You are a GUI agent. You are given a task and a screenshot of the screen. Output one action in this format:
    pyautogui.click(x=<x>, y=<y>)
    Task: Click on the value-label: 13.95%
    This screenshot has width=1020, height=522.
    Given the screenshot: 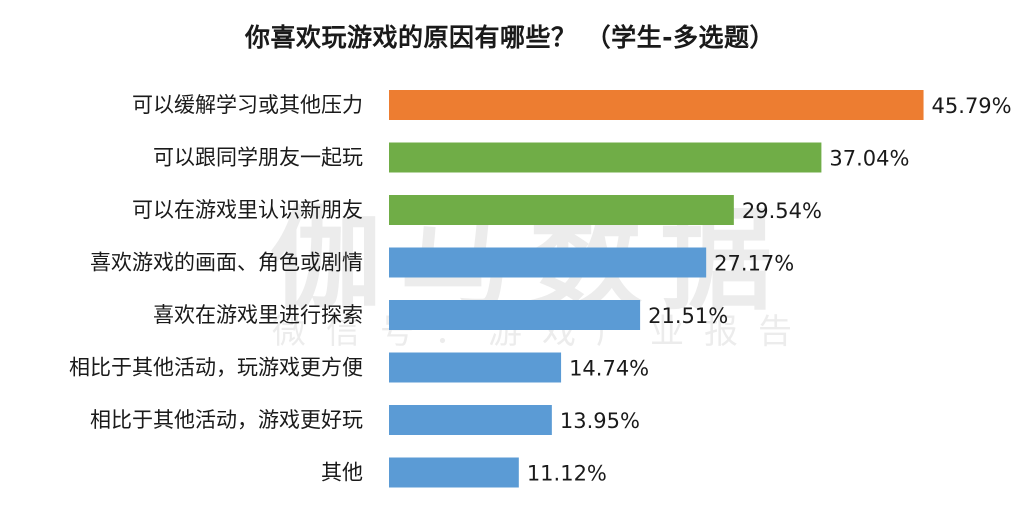 What is the action you would take?
    pyautogui.click(x=600, y=421)
    